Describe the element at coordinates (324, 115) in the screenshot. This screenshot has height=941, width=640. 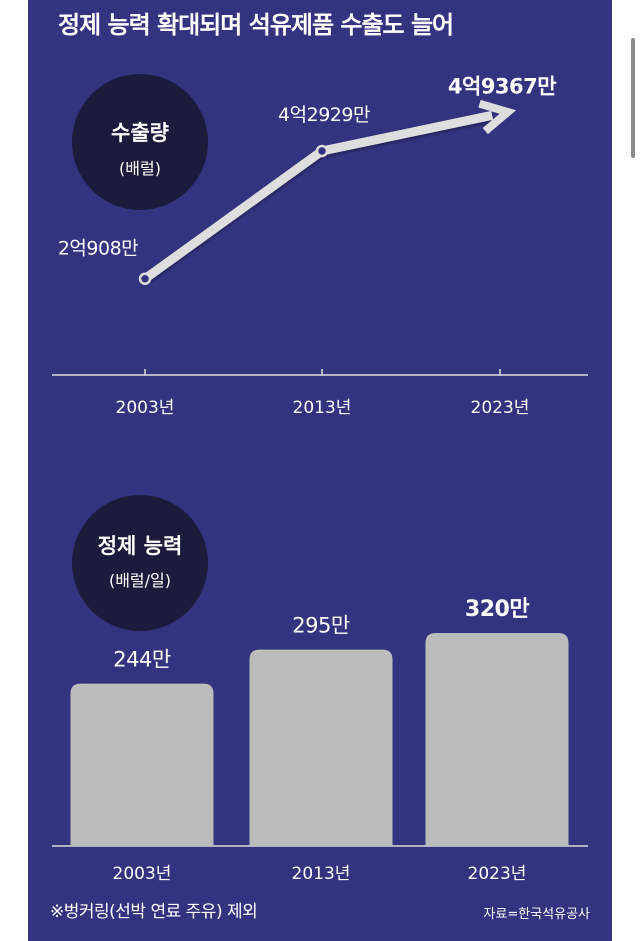
I see `line-value-label: 4억2929만` at that location.